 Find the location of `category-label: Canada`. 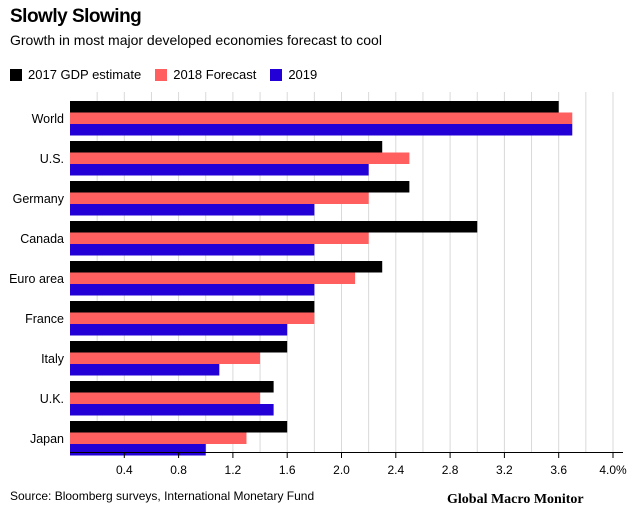

category-label: Canada is located at coordinates (42, 239).